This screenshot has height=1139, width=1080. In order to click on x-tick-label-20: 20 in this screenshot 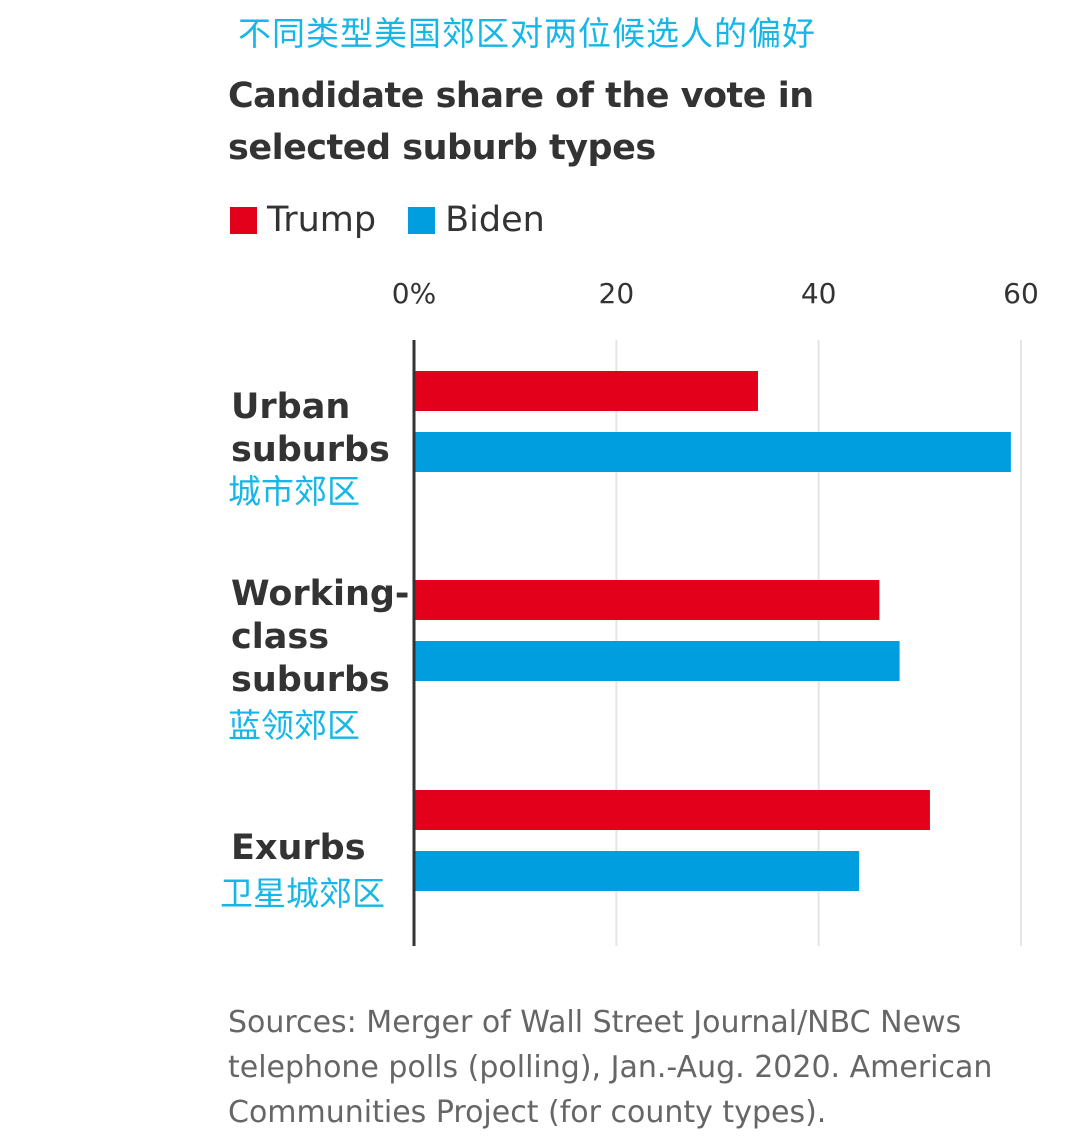, I will do `click(617, 293)`.